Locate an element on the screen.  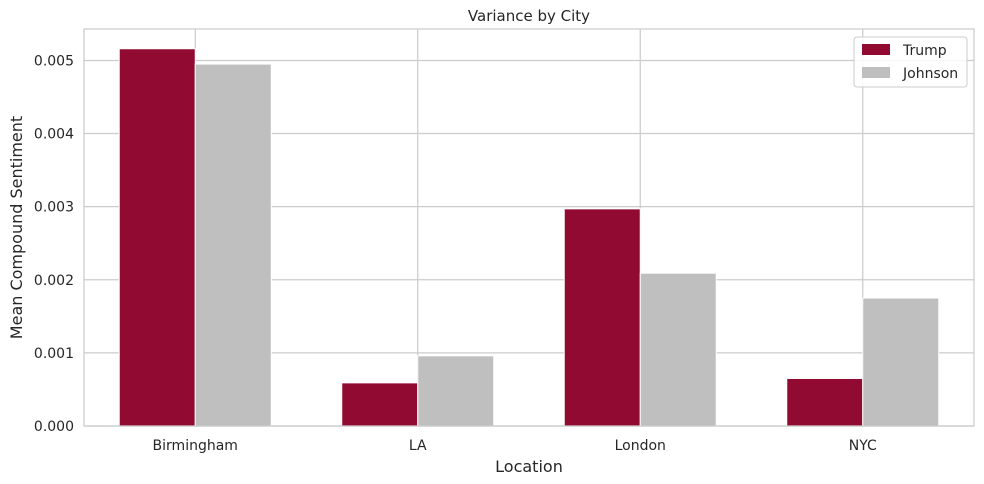
bar-trump-london is located at coordinates (602, 317).